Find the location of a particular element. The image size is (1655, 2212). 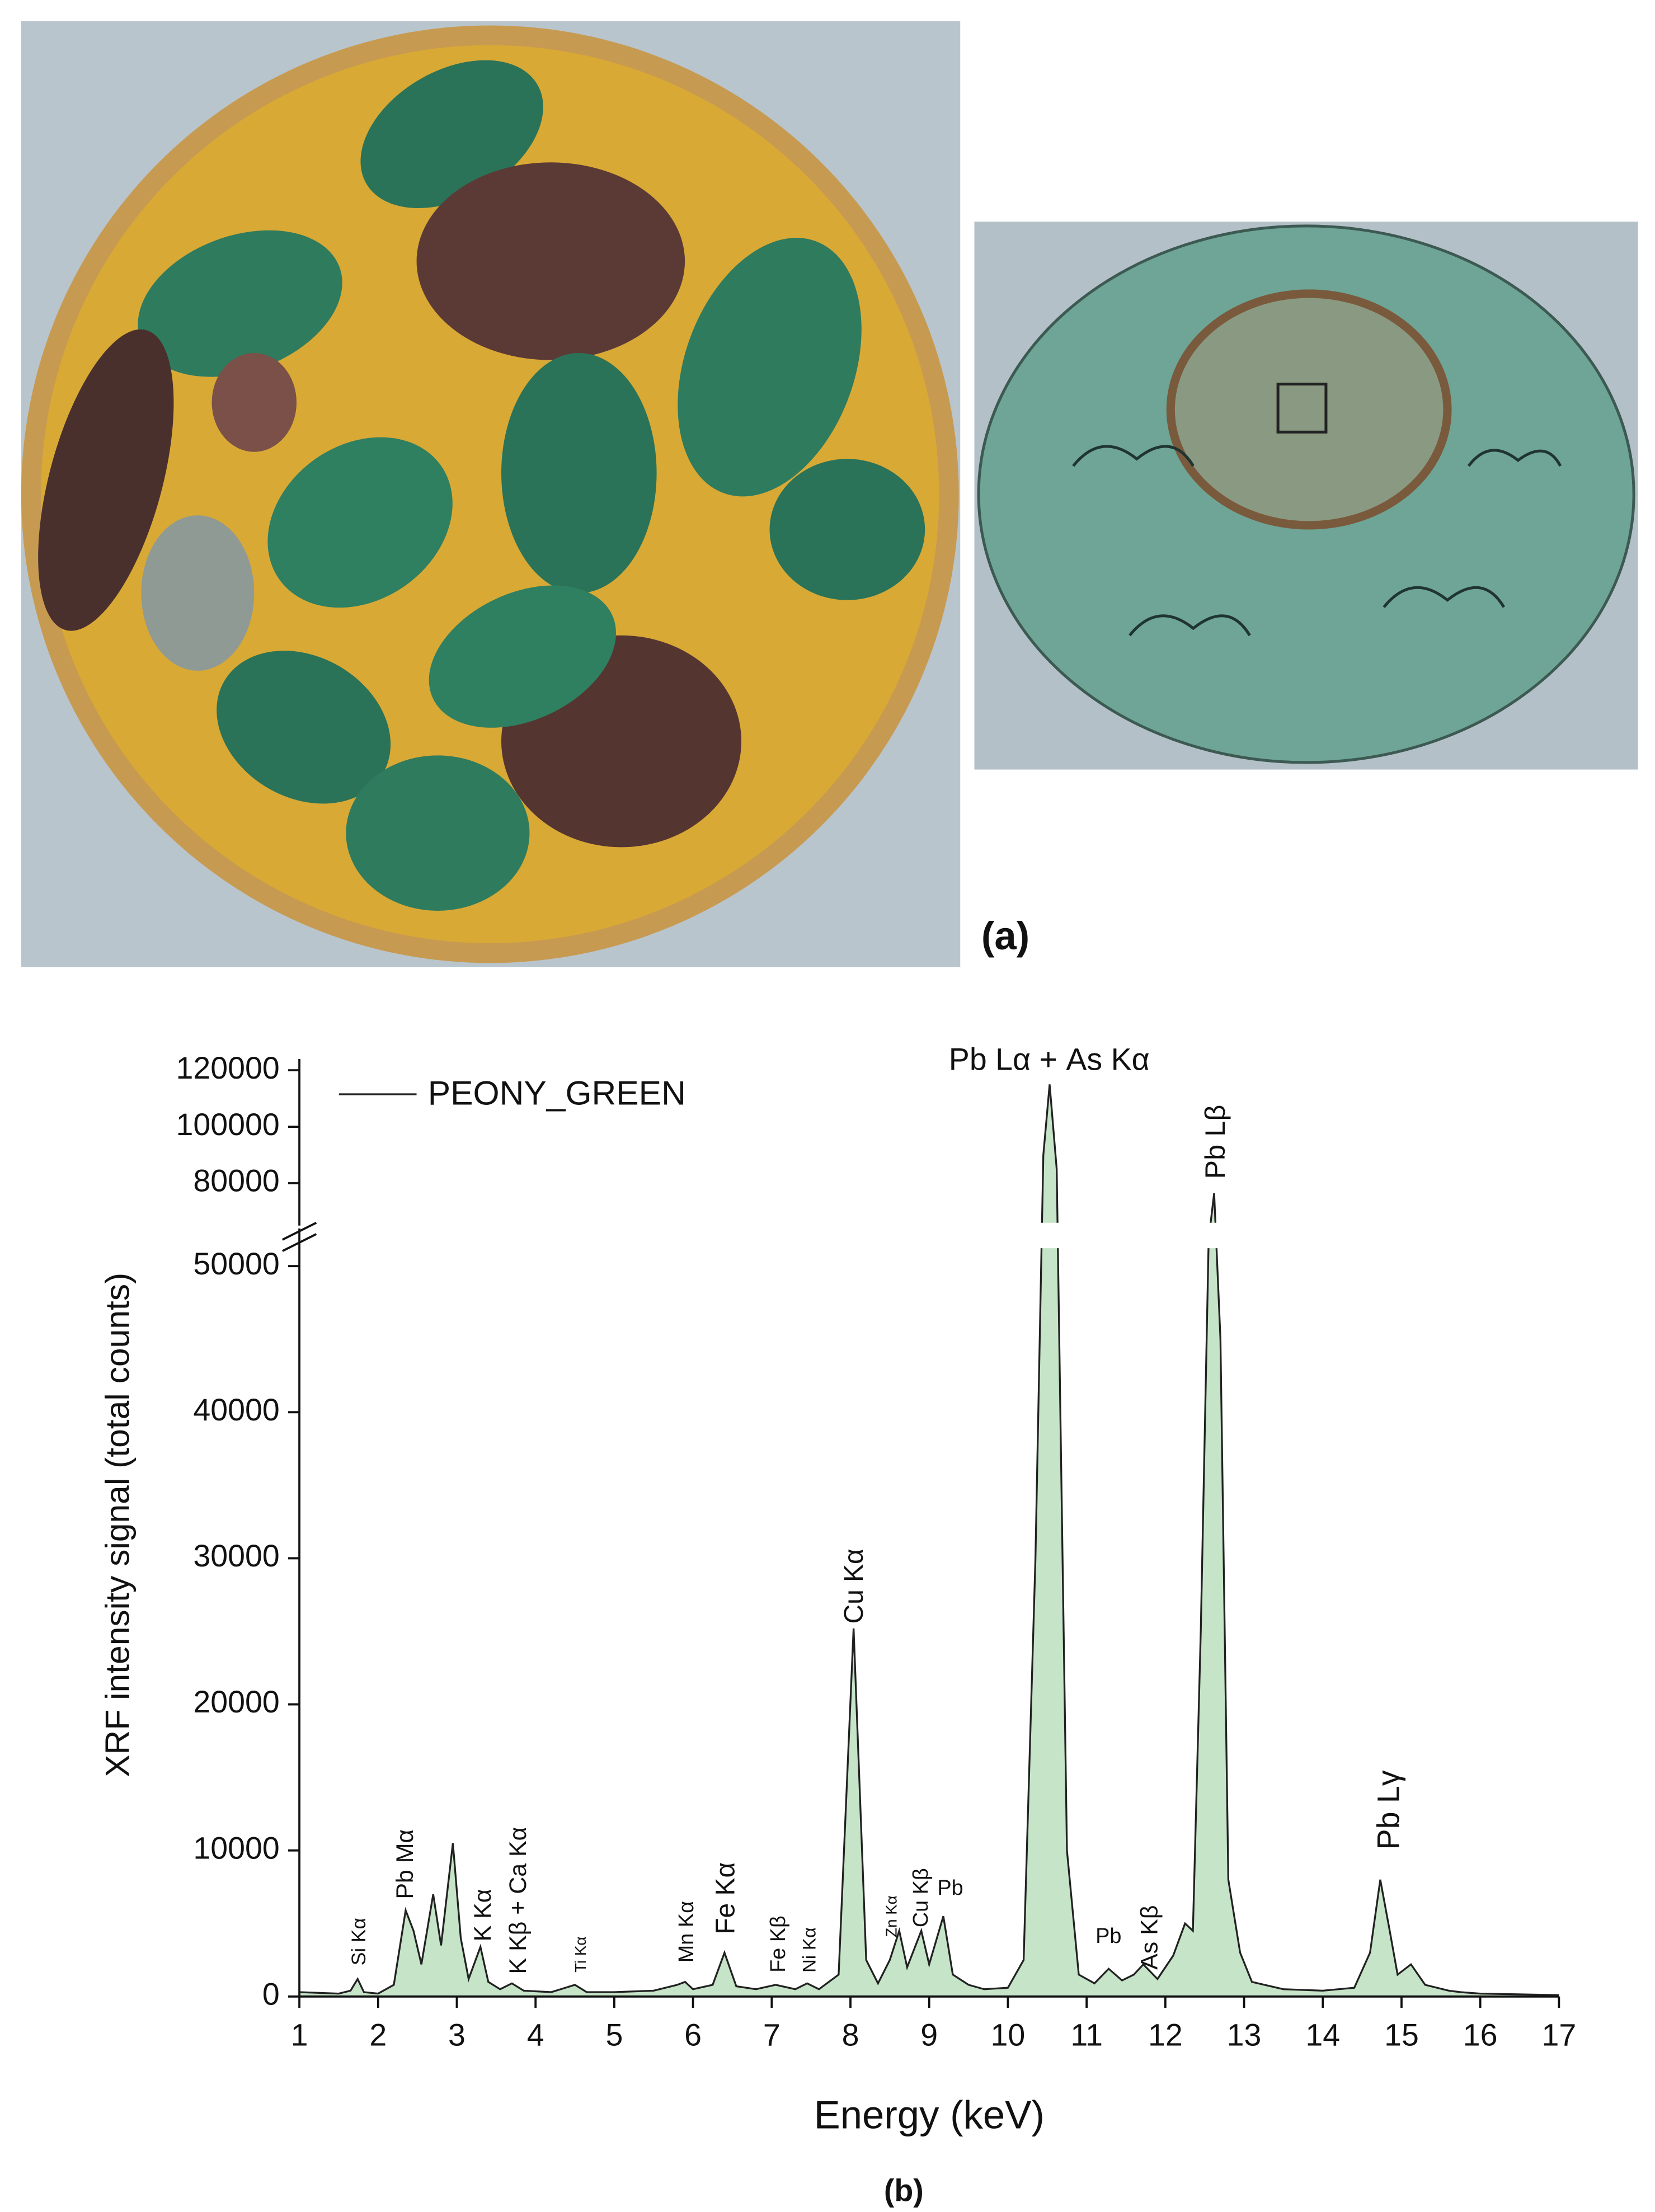

peak-label: Ni Kα is located at coordinates (808, 1950).